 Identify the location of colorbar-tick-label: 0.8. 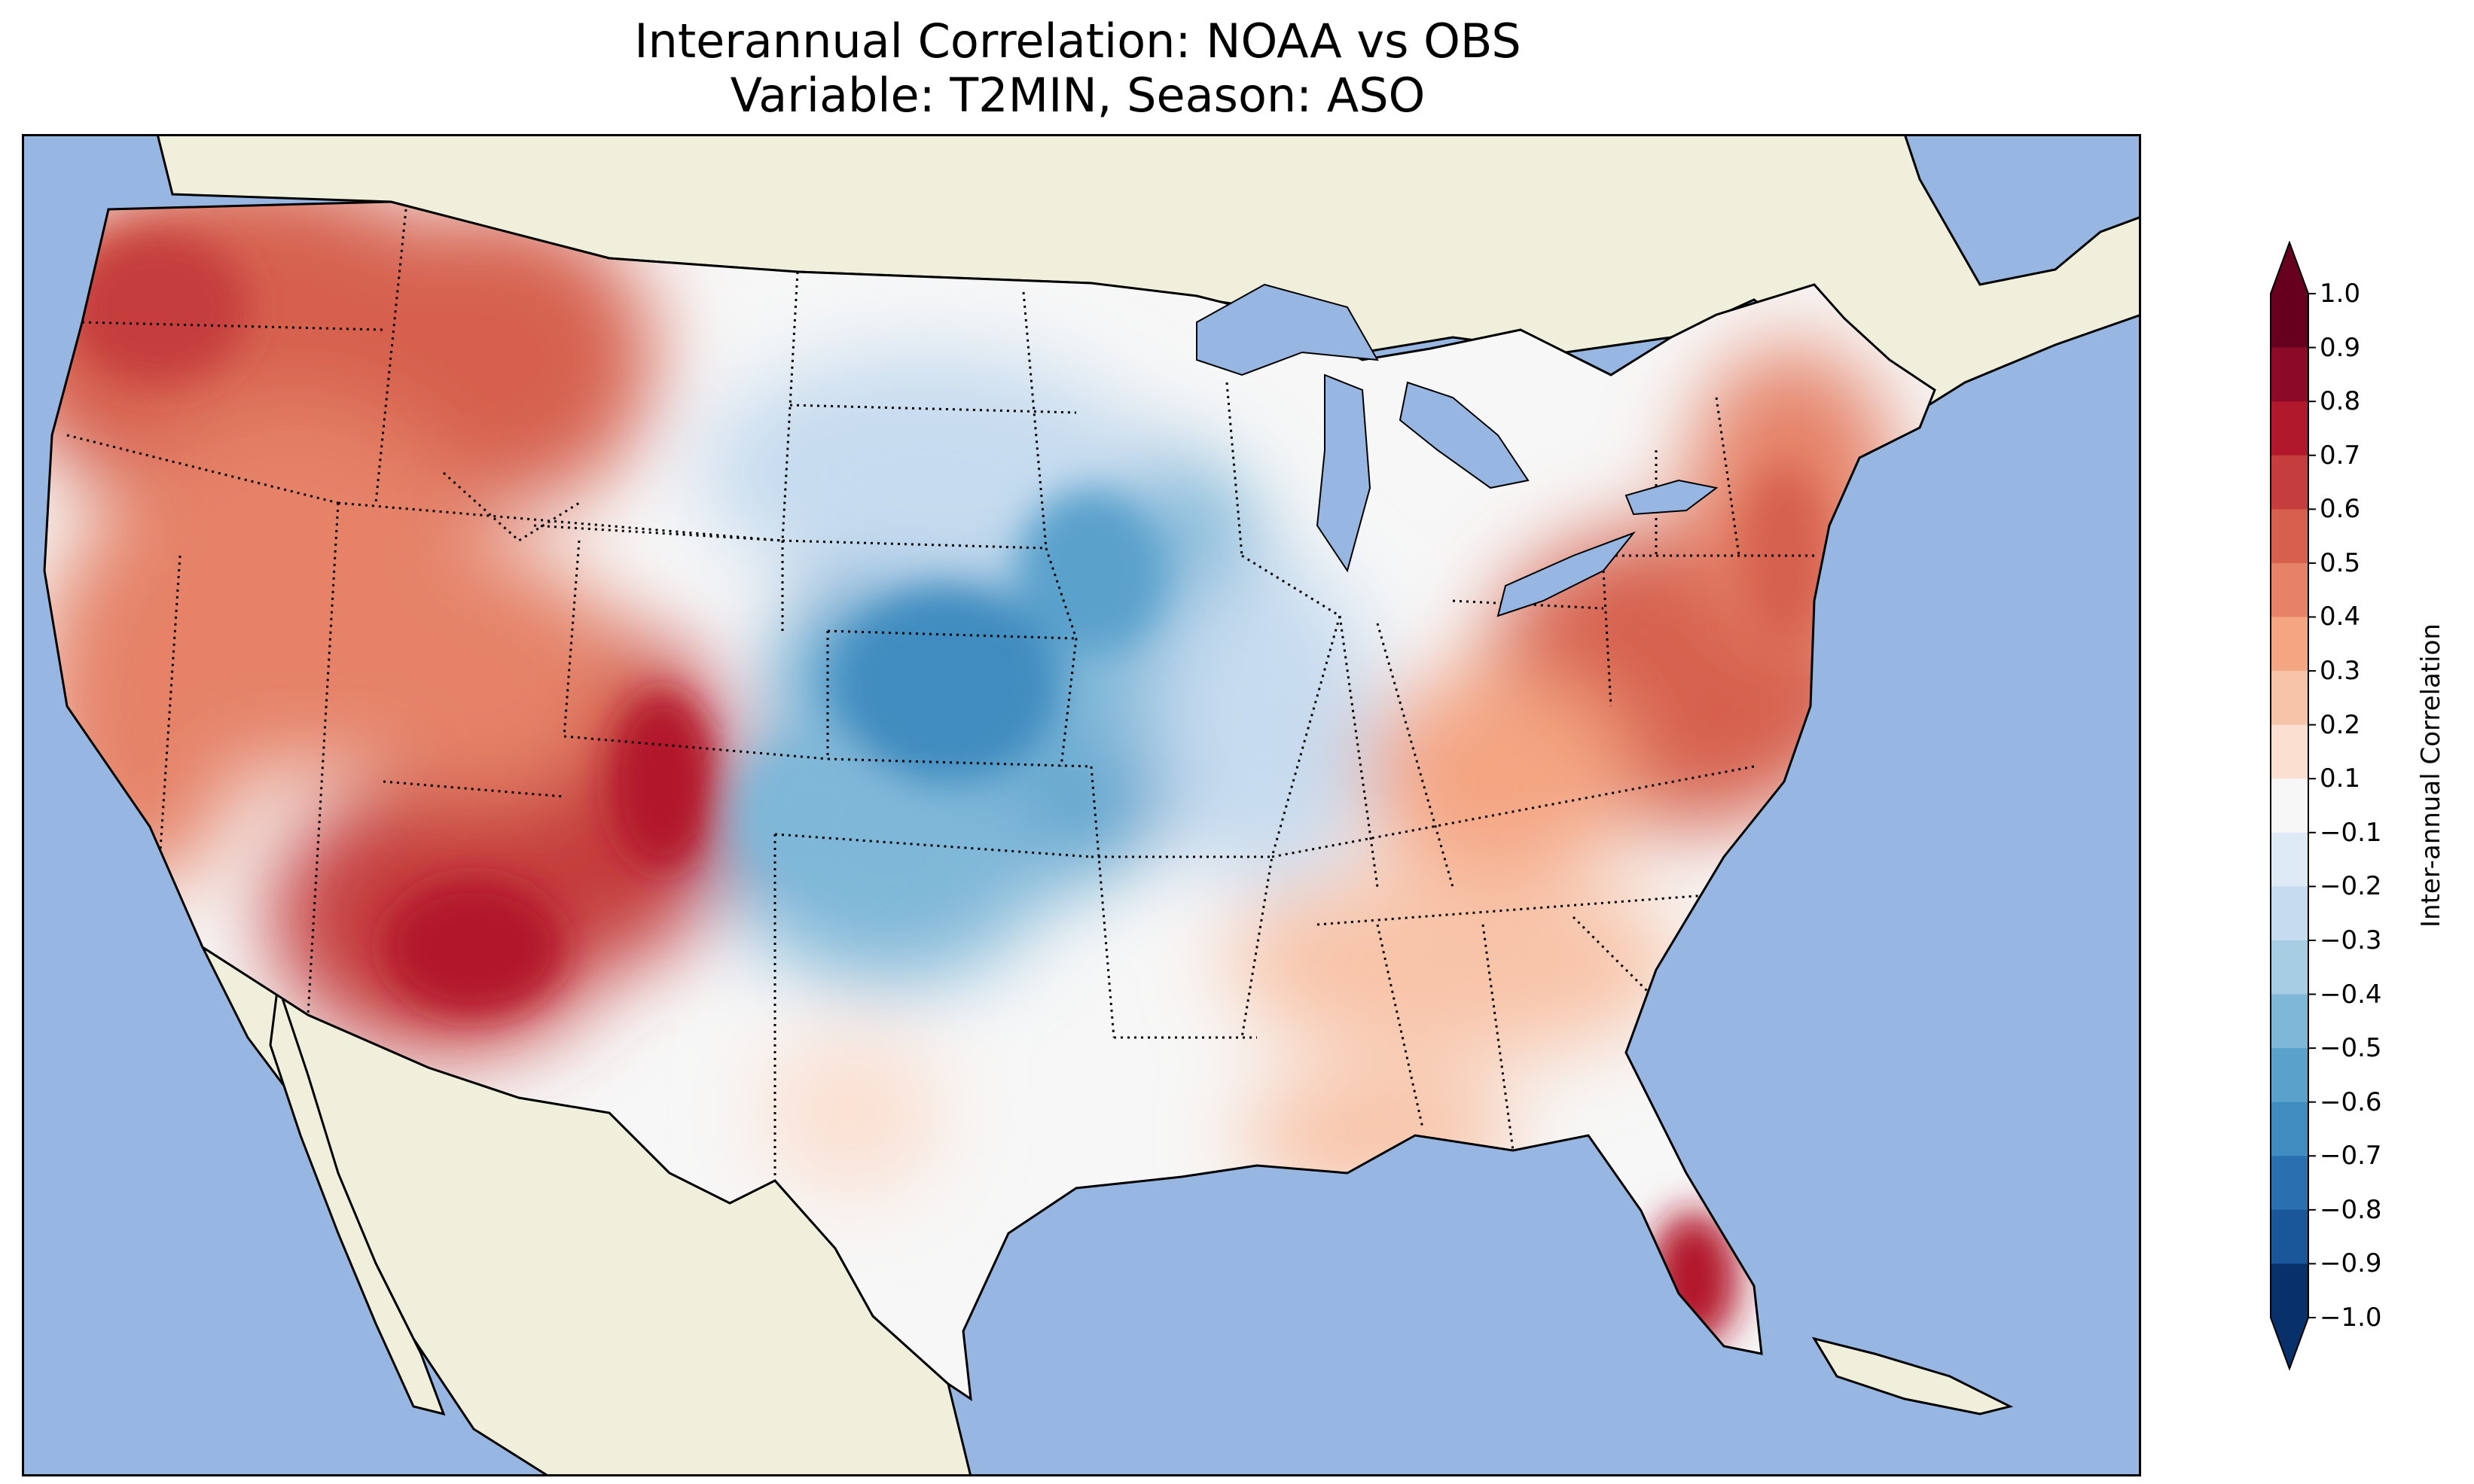
(2341, 401).